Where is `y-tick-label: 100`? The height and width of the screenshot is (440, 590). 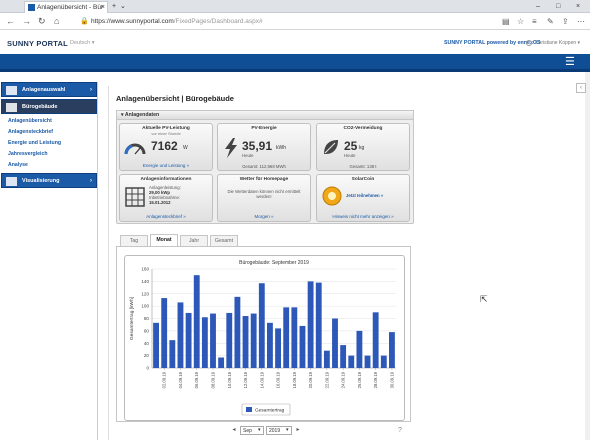 y-tick-label: 100 is located at coordinates (145, 306).